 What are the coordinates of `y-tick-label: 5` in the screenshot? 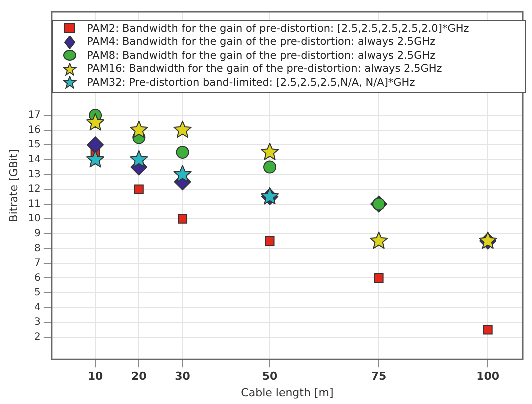 It's located at (37, 293).